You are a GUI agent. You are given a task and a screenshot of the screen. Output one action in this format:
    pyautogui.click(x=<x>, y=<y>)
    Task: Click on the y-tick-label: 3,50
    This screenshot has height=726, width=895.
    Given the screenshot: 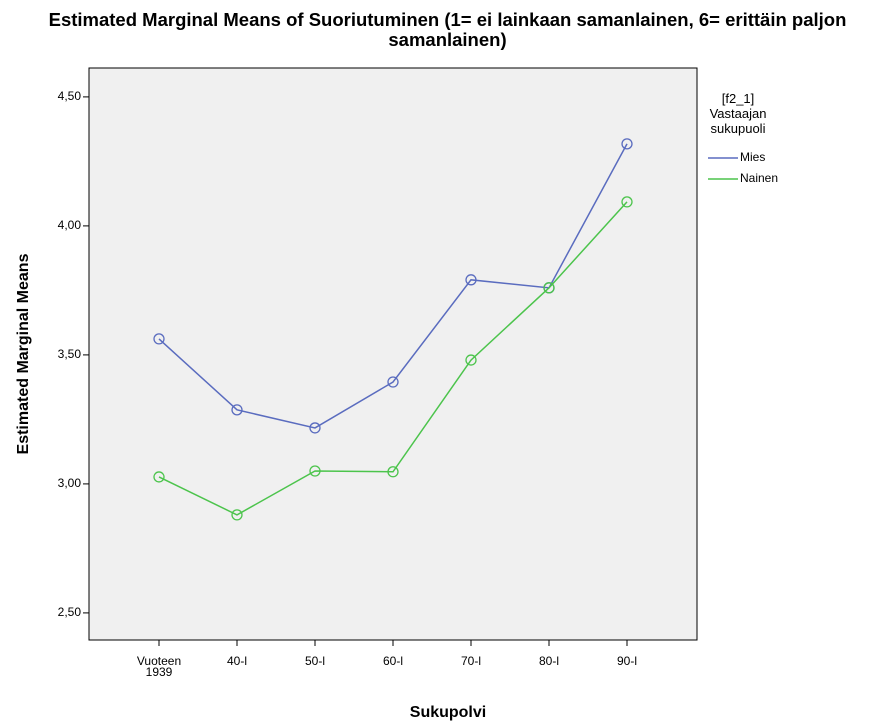 What is the action you would take?
    pyautogui.click(x=70, y=354)
    